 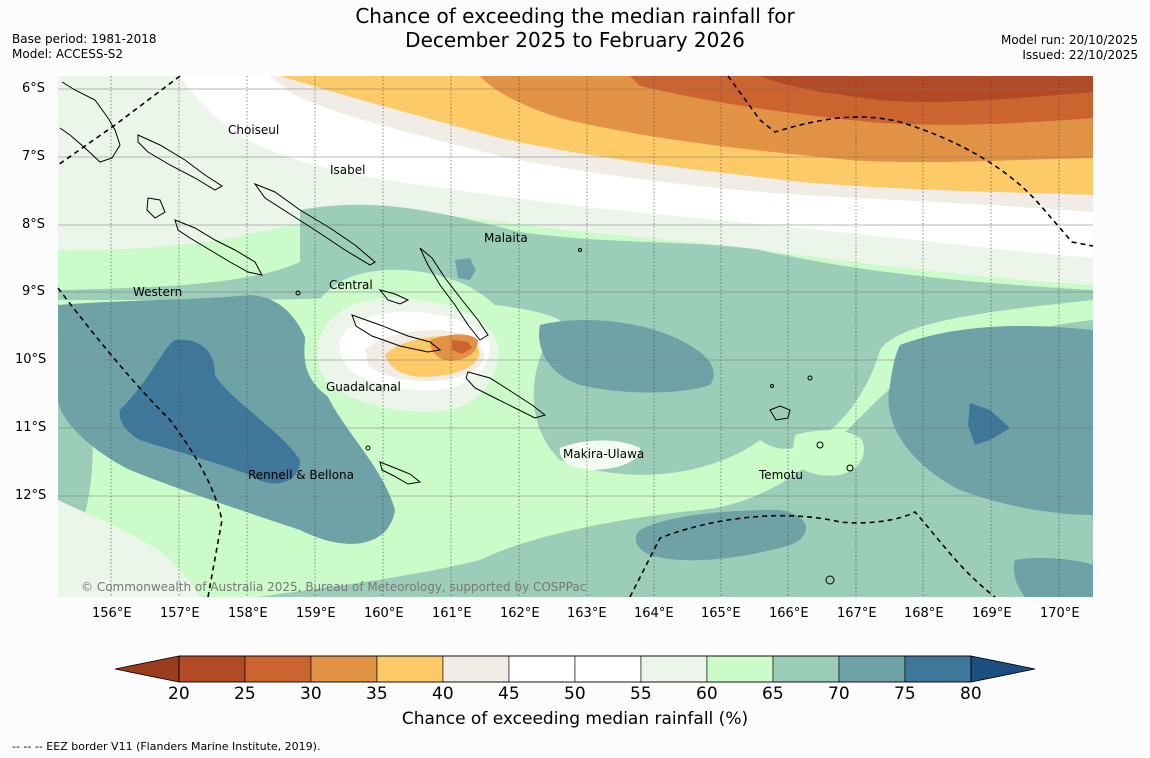 What do you see at coordinates (1069, 40) in the screenshot?
I see `model-run-text: Model run: 20/10/2025` at bounding box center [1069, 40].